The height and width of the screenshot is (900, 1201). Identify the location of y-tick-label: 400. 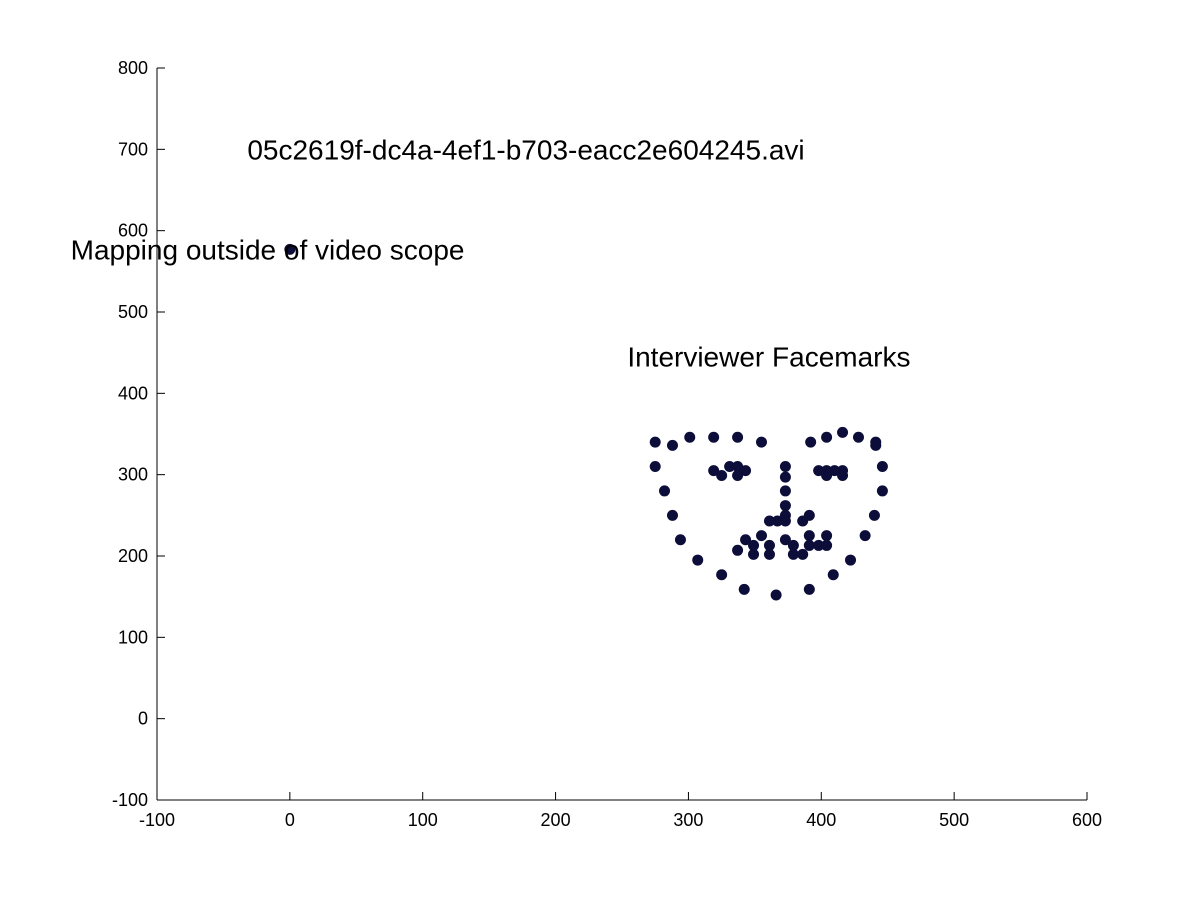
(133, 393).